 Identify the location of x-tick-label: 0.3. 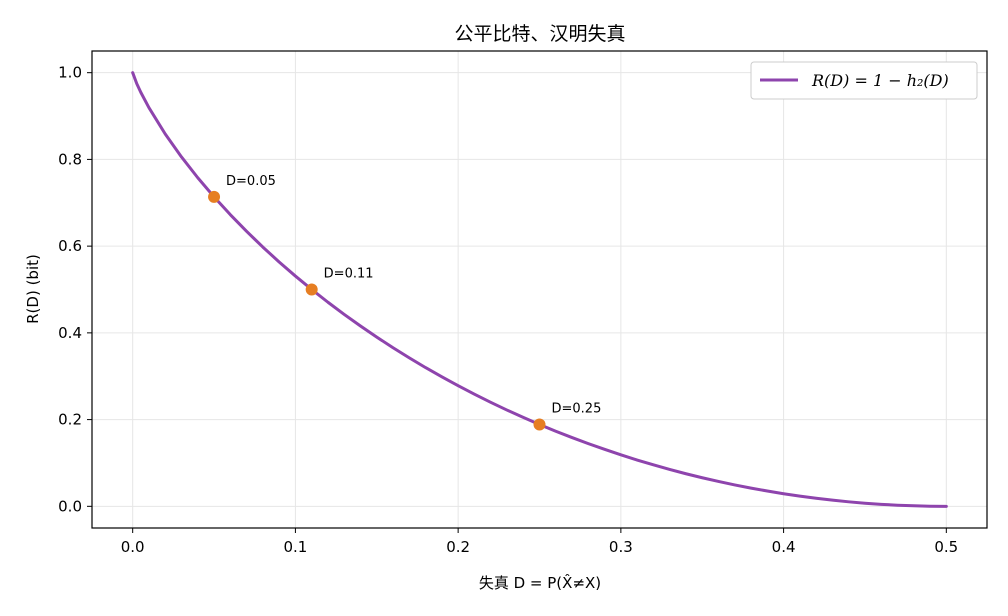
(621, 547).